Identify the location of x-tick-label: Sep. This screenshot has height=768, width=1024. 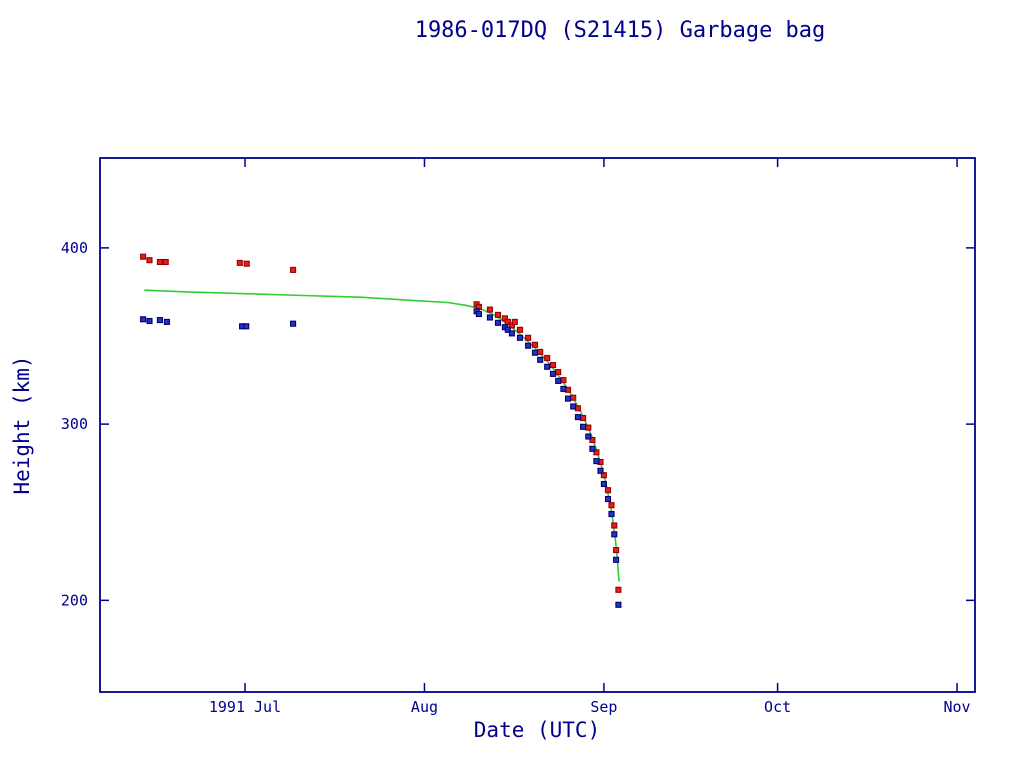
(603, 707).